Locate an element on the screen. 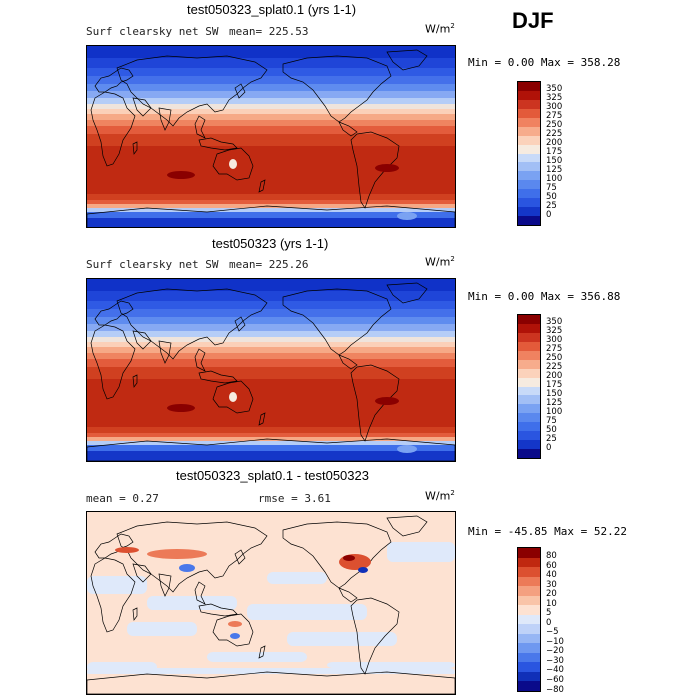  dry-spot is located at coordinates (233, 397).